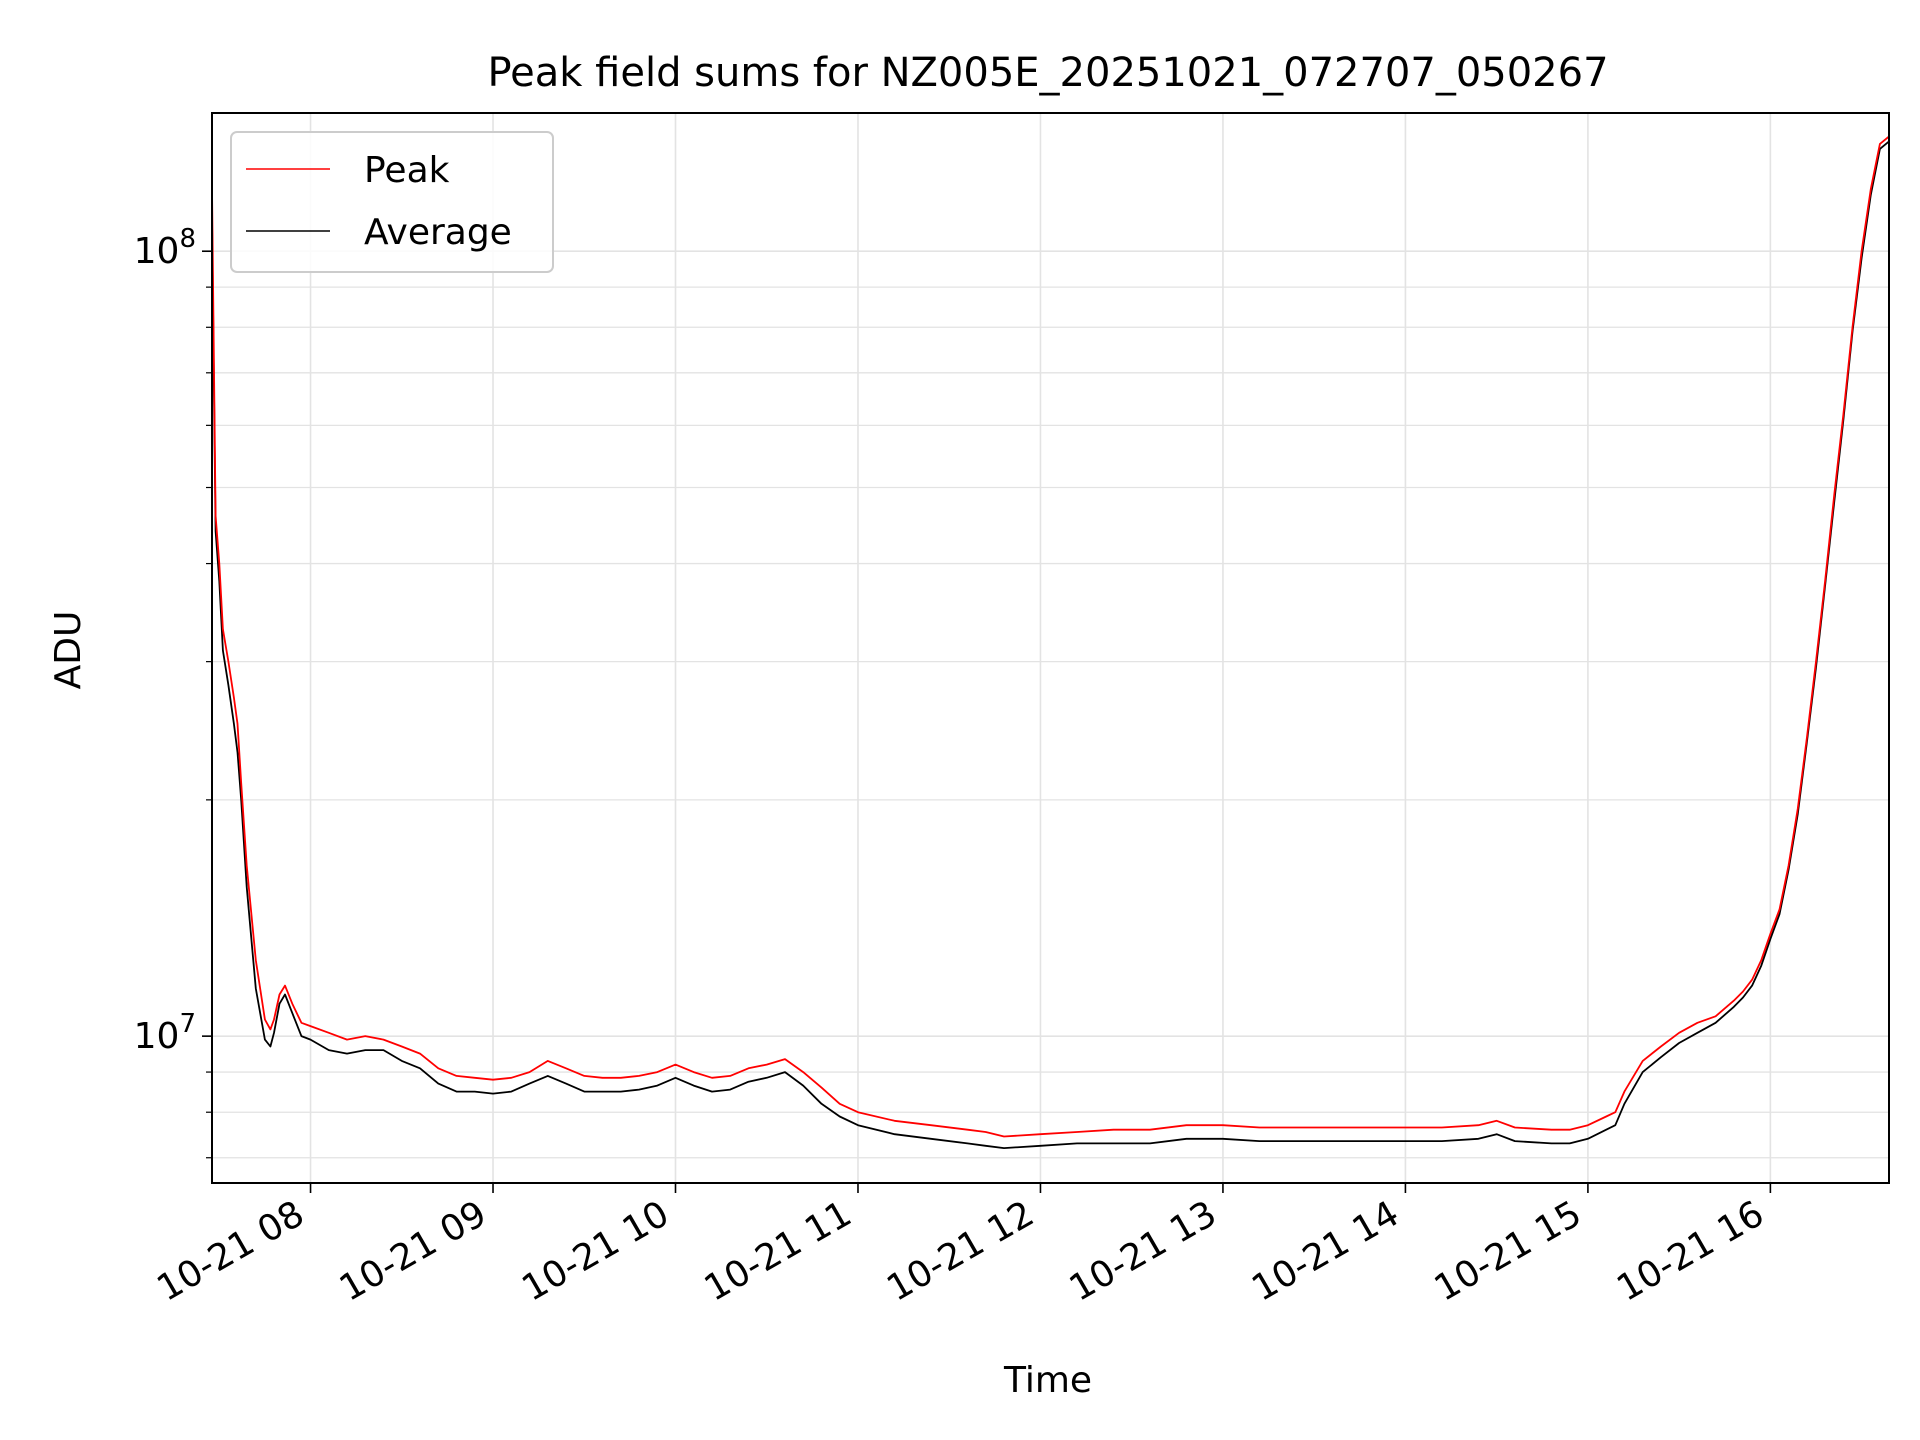 The width and height of the screenshot is (1920, 1440). Describe the element at coordinates (187, 1024) in the screenshot. I see `y-tick-exponent: 7` at that location.